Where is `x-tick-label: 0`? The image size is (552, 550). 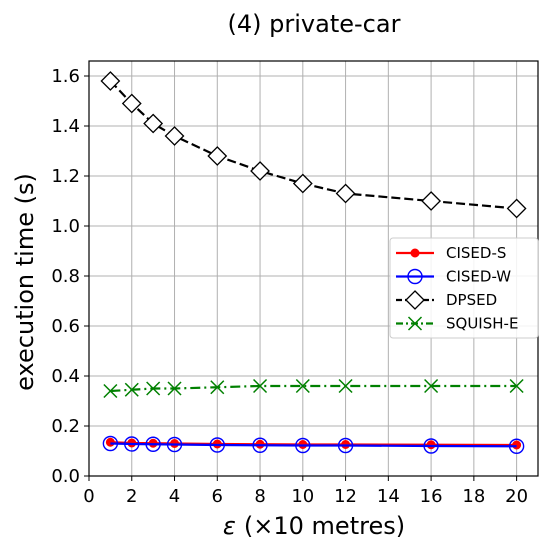
x-tick-label: 0 is located at coordinates (88, 496).